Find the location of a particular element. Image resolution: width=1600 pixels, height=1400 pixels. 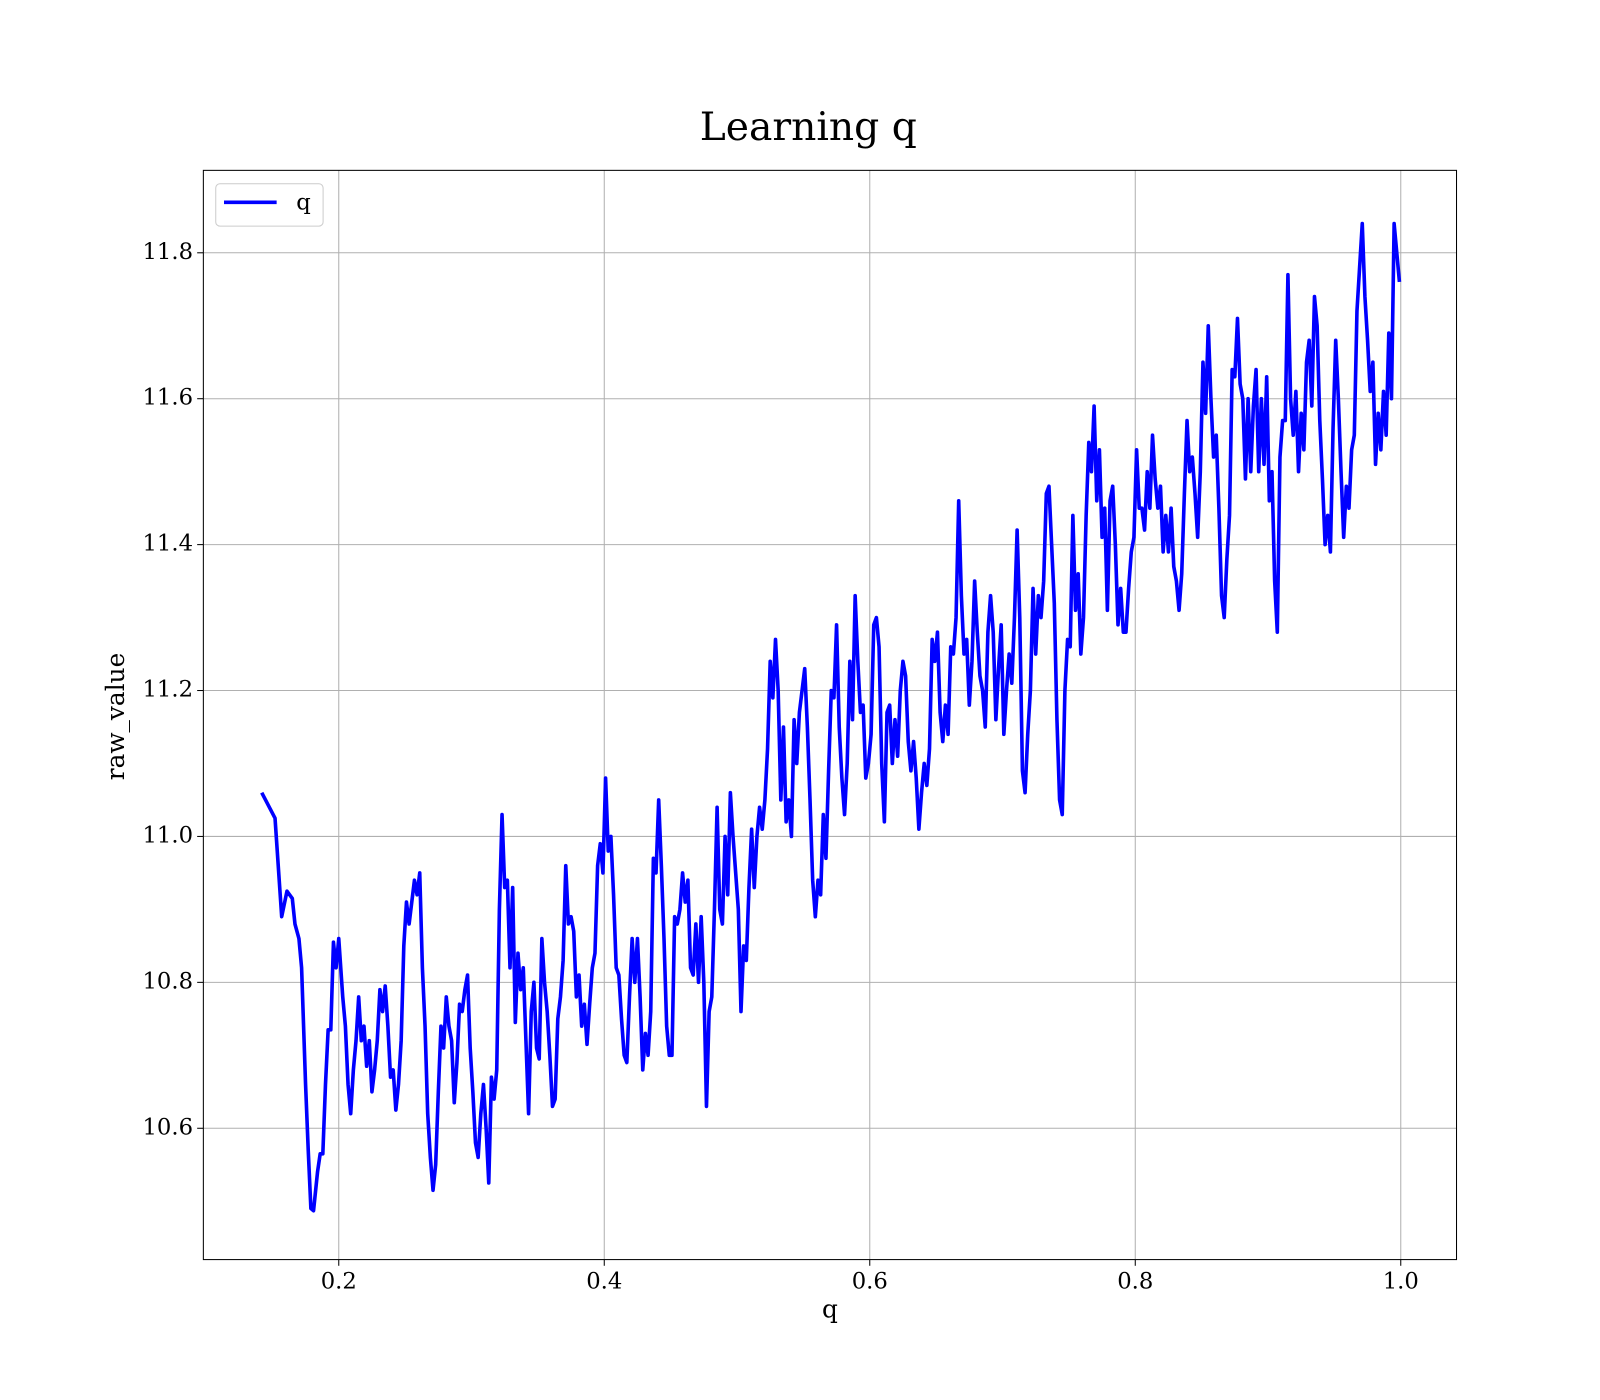

x-tick-label: 0.2 is located at coordinates (339, 1281).